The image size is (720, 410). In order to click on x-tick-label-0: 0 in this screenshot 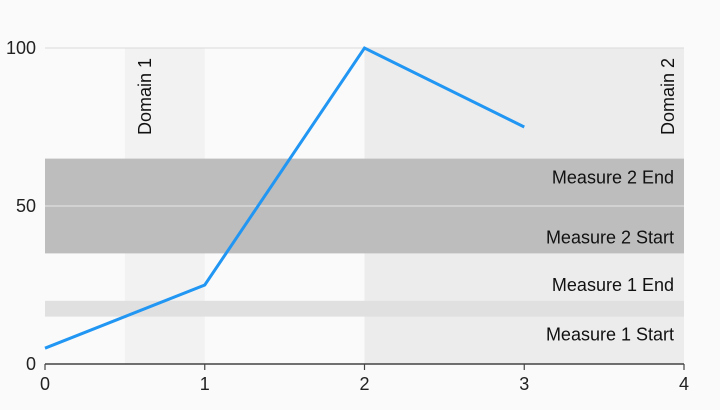, I will do `click(45, 384)`.